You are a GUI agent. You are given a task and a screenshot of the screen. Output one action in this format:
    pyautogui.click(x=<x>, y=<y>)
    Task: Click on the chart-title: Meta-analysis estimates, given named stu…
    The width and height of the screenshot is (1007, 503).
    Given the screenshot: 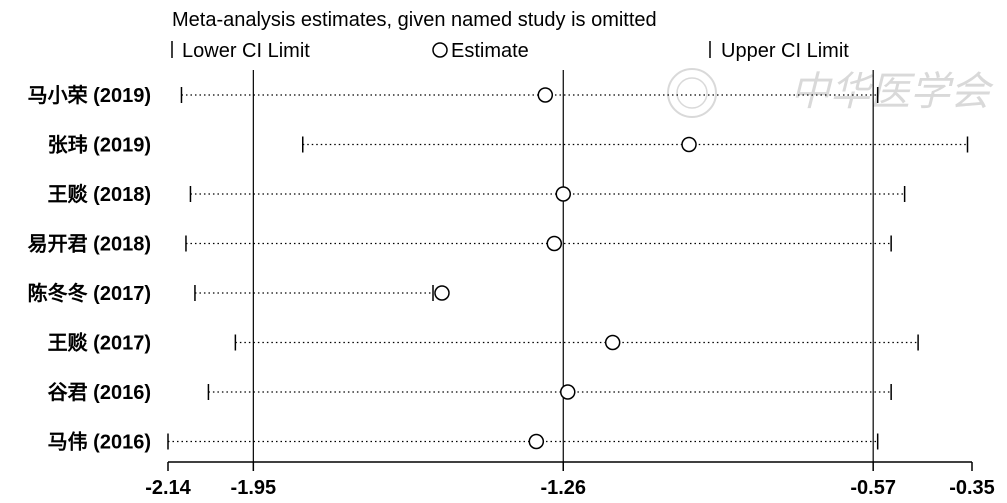 What is the action you would take?
    pyautogui.click(x=414, y=20)
    